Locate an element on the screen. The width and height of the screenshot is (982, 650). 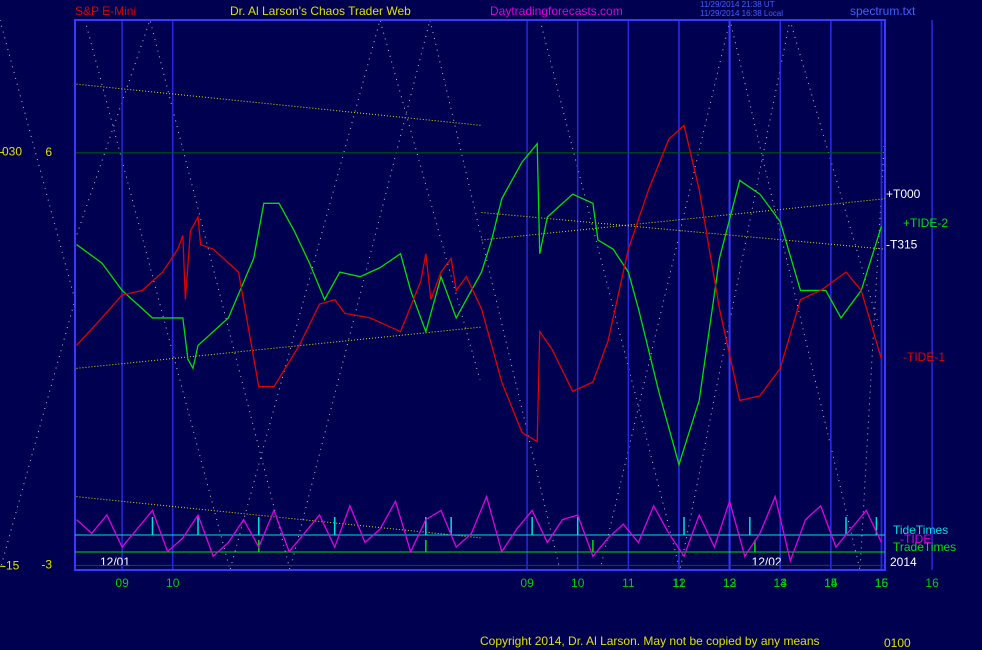
year-label: 2014 is located at coordinates (903, 562).